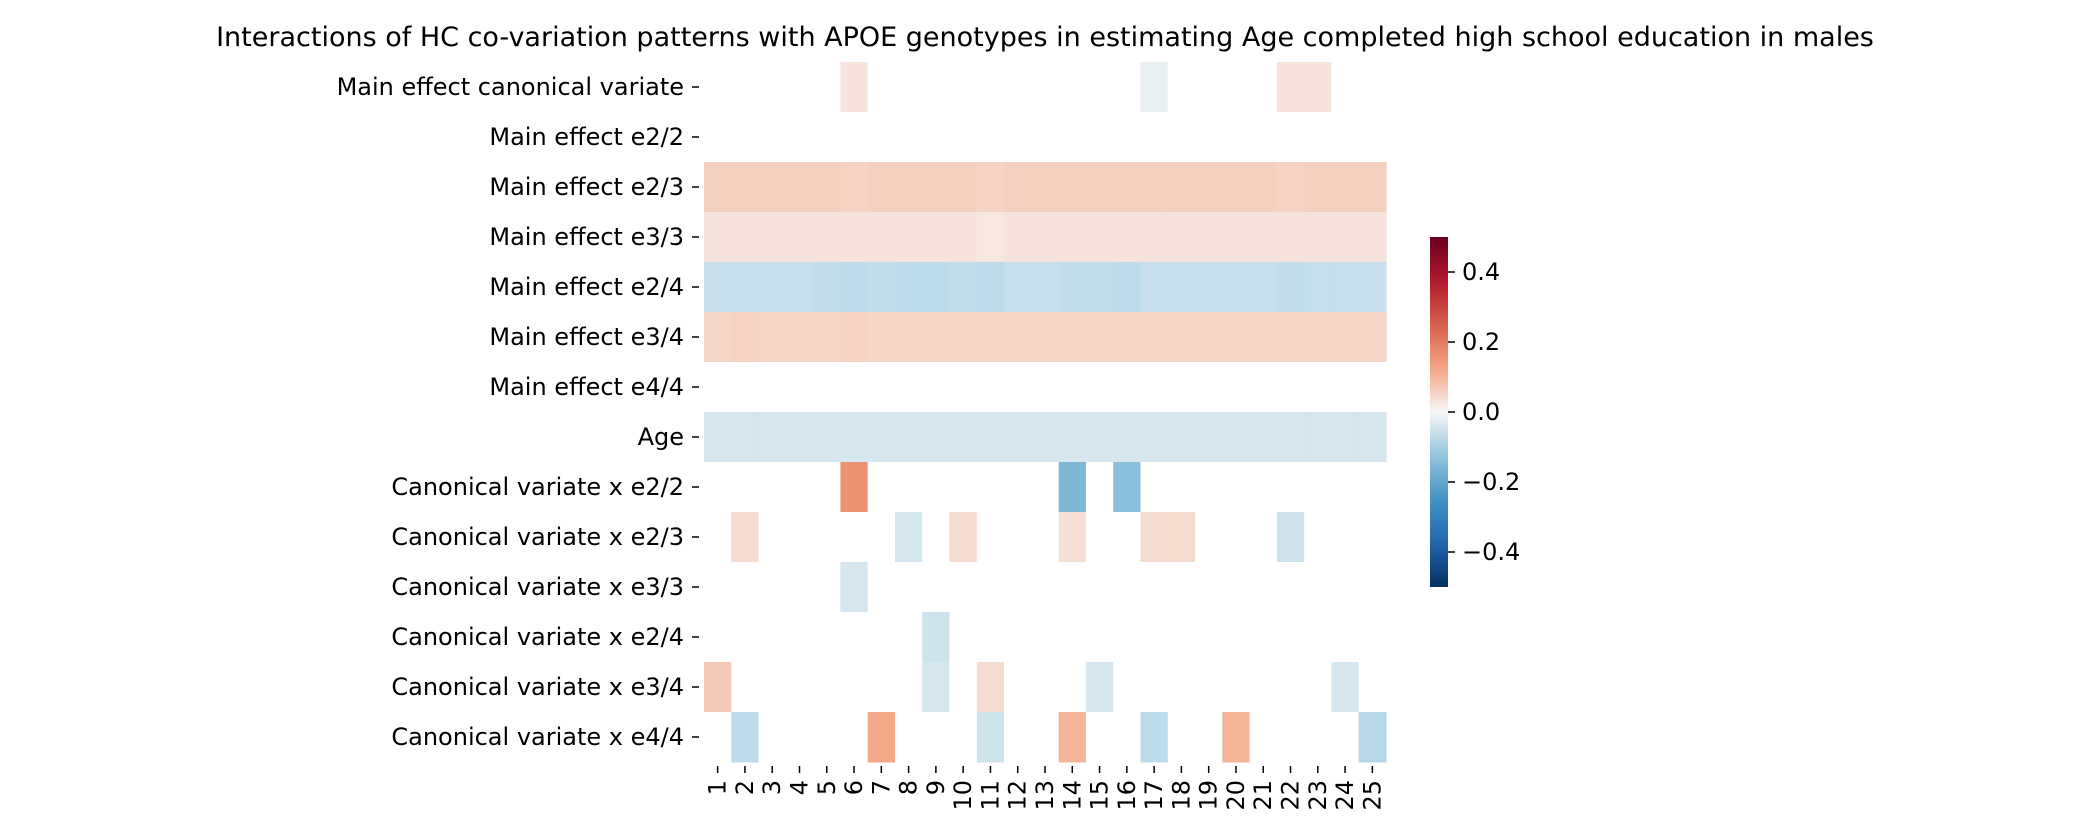 This screenshot has height=837, width=2086. Describe the element at coordinates (537, 687) in the screenshot. I see `y-tick-label: Canonical variate x e3/4` at that location.